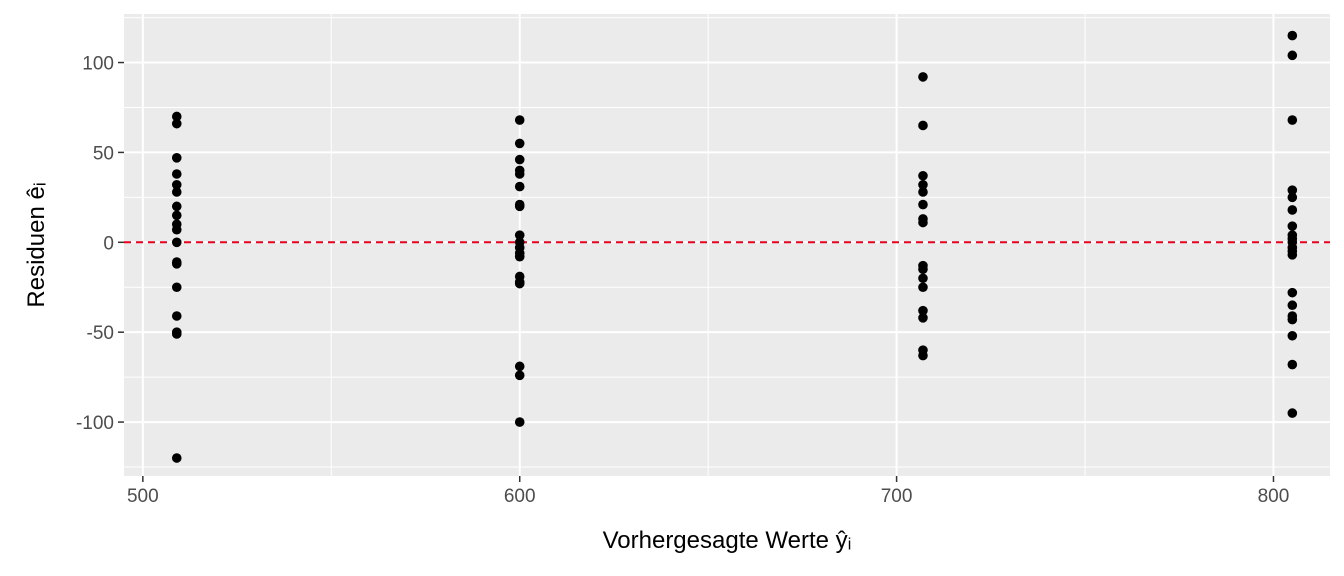  Describe the element at coordinates (143, 496) in the screenshot. I see `x-tick-label: 500` at that location.